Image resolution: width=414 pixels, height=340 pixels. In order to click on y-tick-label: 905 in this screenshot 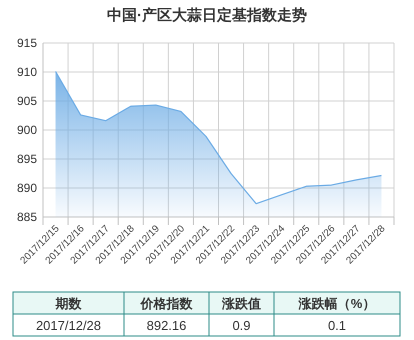, I will do `click(27, 101)`.